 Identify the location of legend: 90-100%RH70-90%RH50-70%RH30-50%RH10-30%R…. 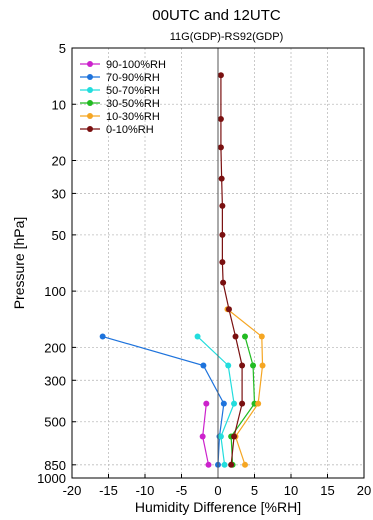
(123, 97).